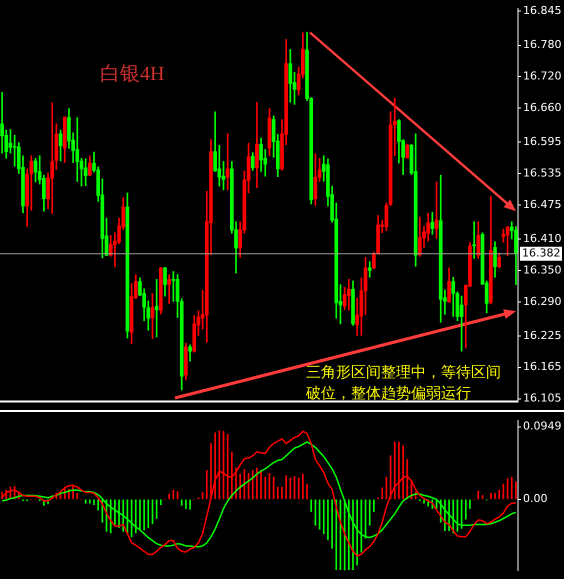 This screenshot has height=579, width=564. What do you see at coordinates (542, 173) in the screenshot?
I see `y-tick-label: 16.535` at bounding box center [542, 173].